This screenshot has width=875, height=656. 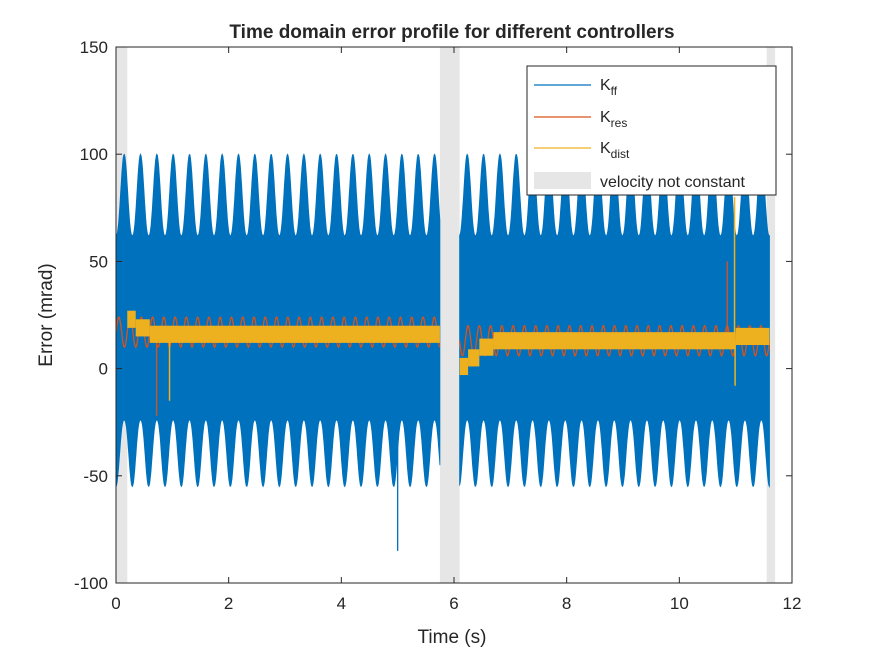 What do you see at coordinates (452, 637) in the screenshot?
I see `x-axis-label: Time (s)` at bounding box center [452, 637].